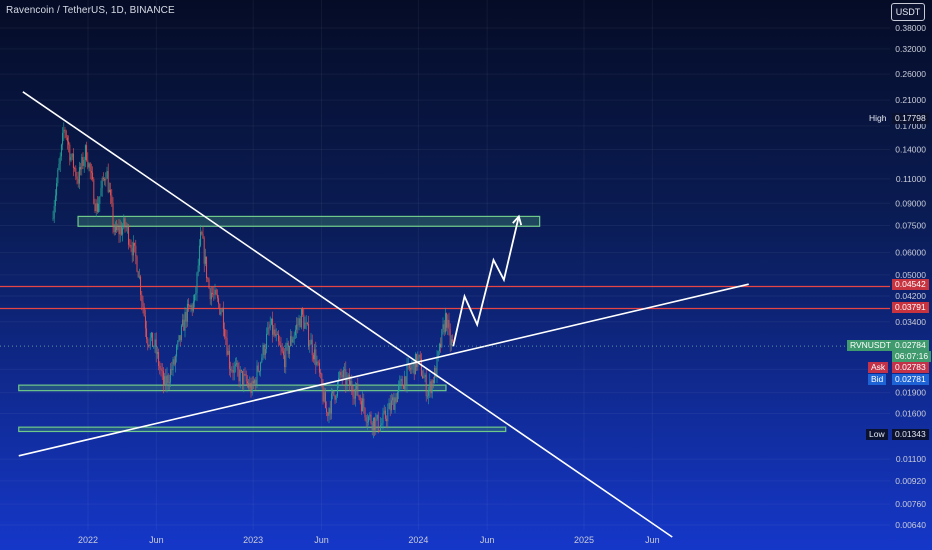 Image resolution: width=932 pixels, height=550 pixels. I want to click on y-tick-label-14: 0.01900, so click(910, 393).